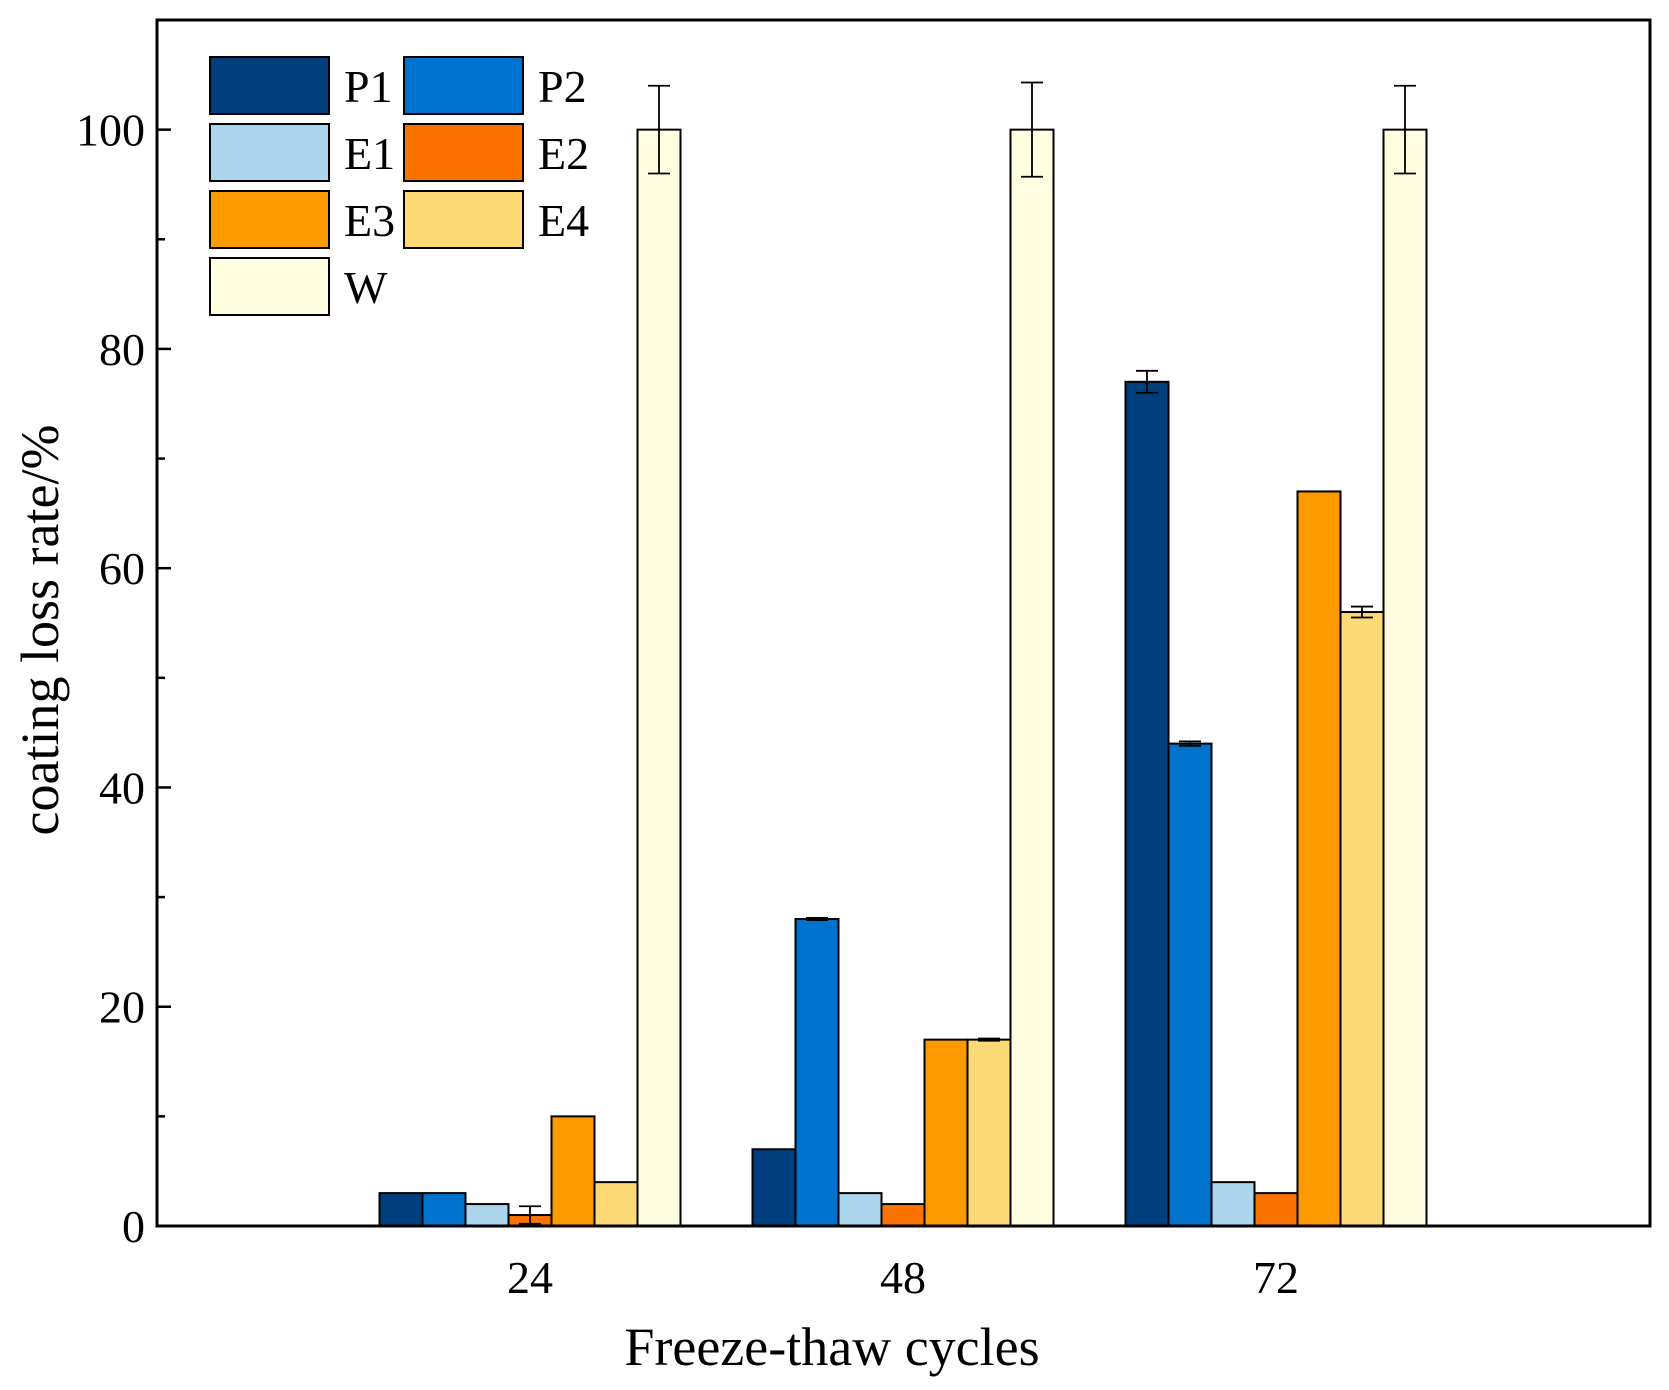 The height and width of the screenshot is (1390, 1669). What do you see at coordinates (110, 130) in the screenshot?
I see `y-tick-label: 100` at bounding box center [110, 130].